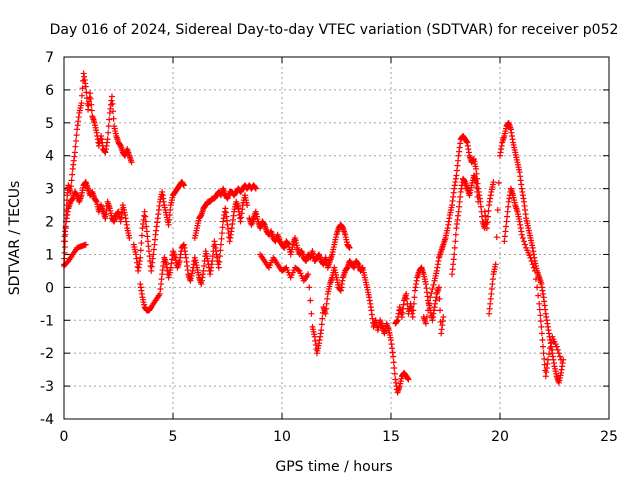 The image size is (640, 484). I want to click on y-tick-label: -4, so click(47, 420).